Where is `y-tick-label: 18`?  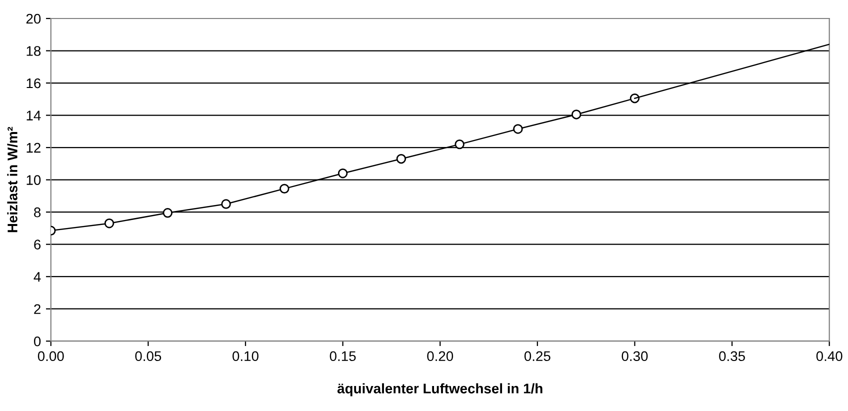 y-tick-label: 18 is located at coordinates (33, 51).